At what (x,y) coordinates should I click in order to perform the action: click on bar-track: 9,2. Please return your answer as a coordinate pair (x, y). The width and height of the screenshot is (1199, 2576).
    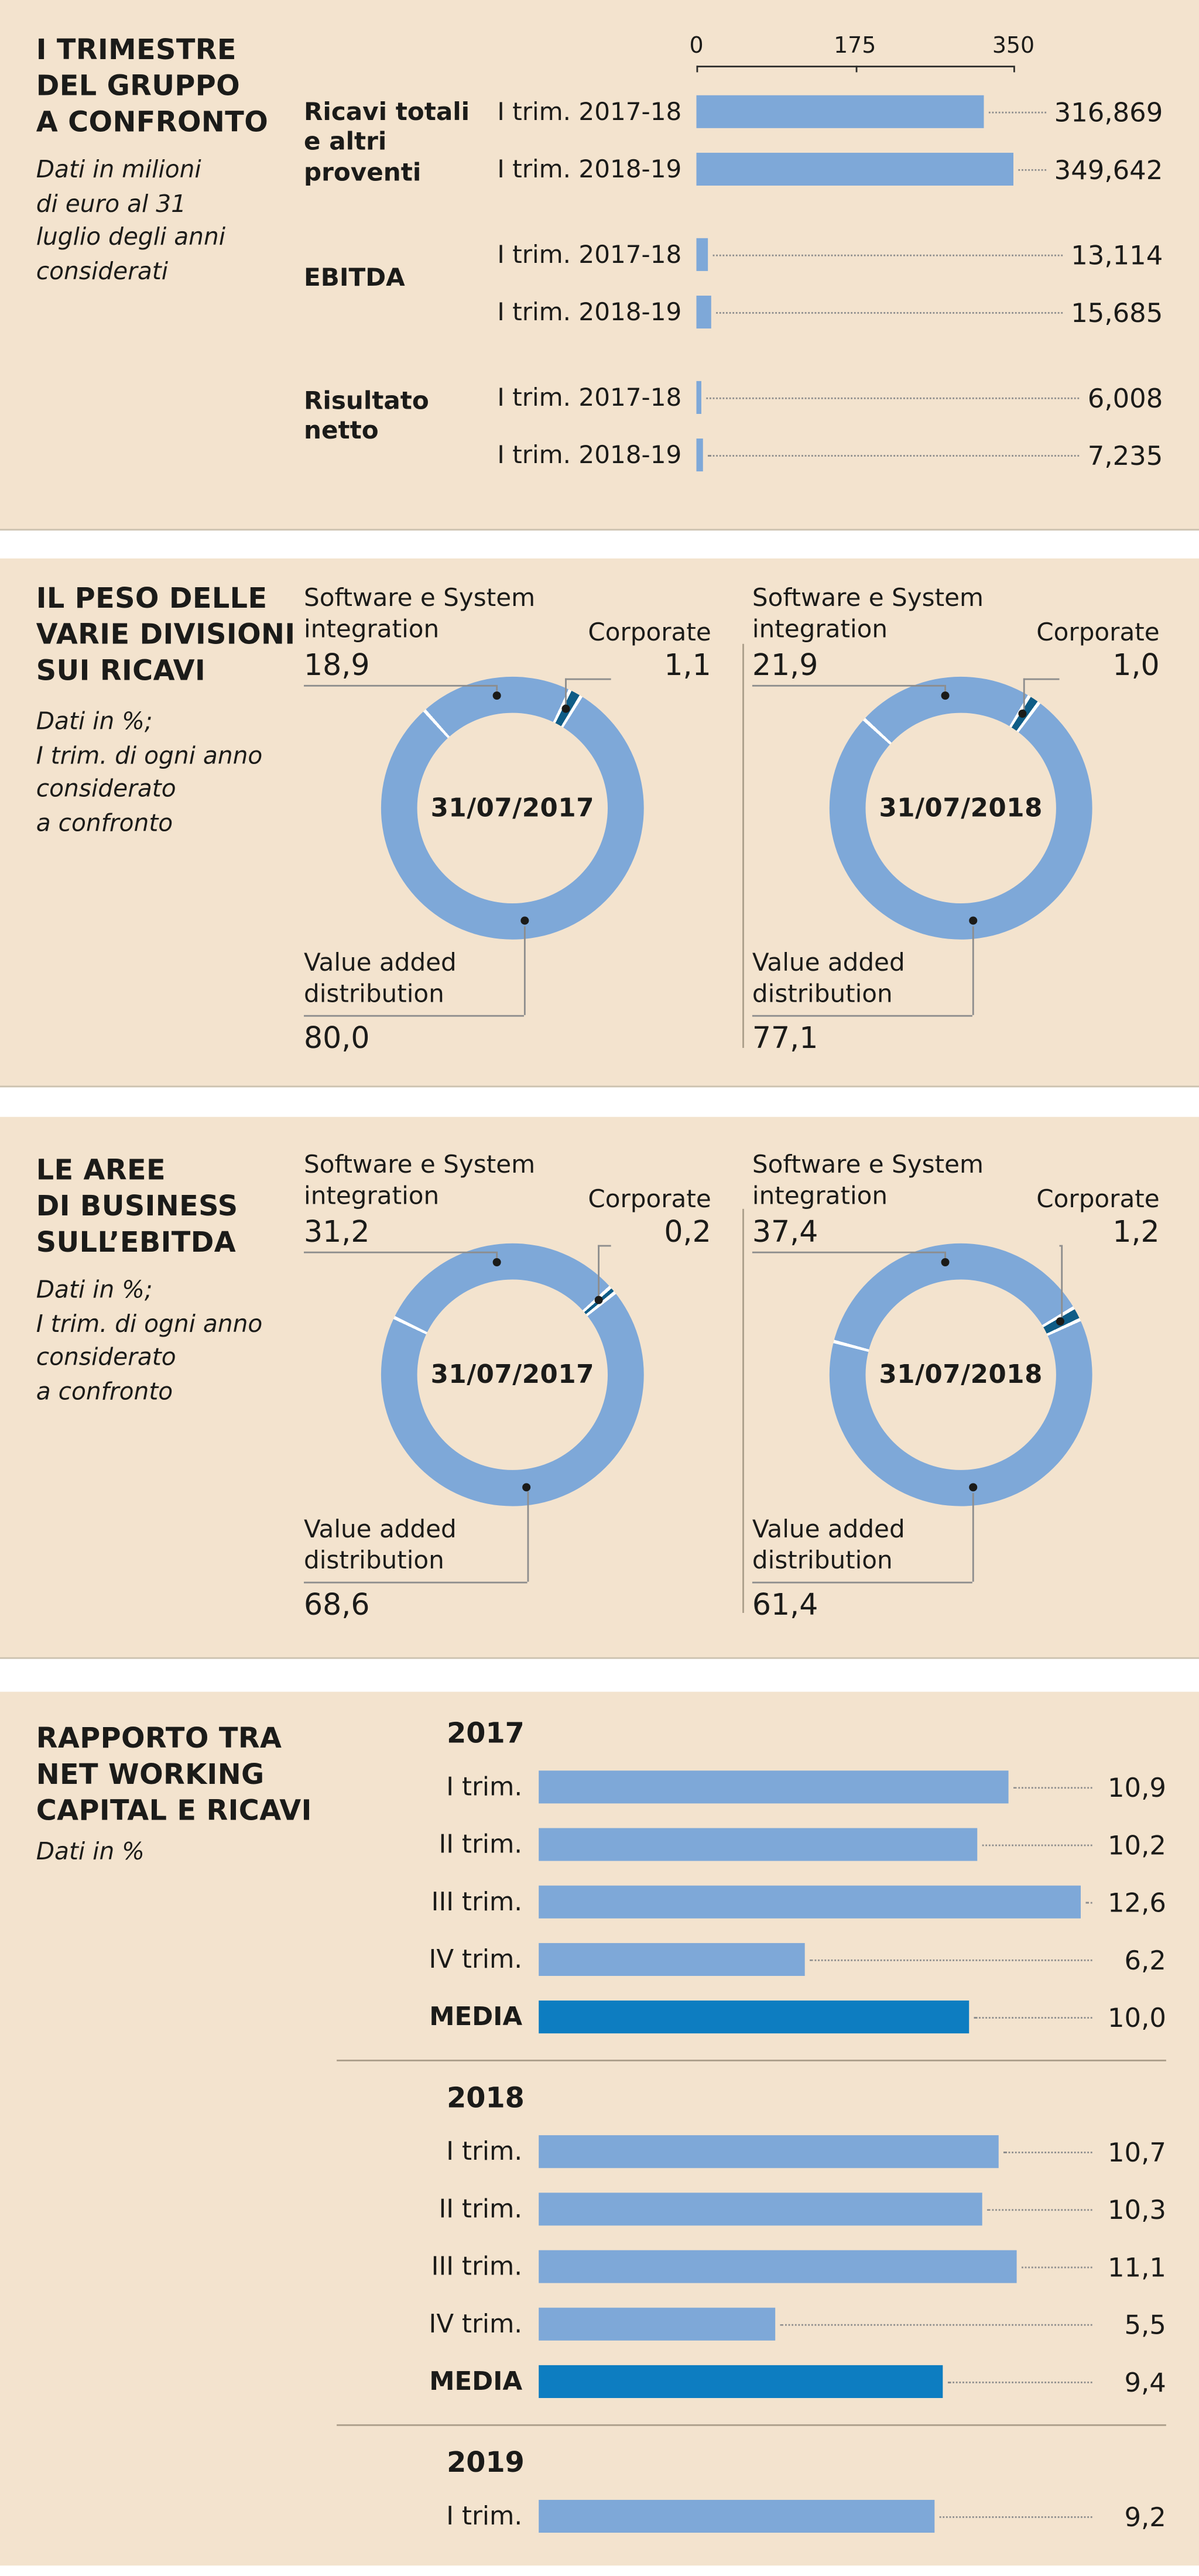
    Looking at the image, I should click on (852, 2516).